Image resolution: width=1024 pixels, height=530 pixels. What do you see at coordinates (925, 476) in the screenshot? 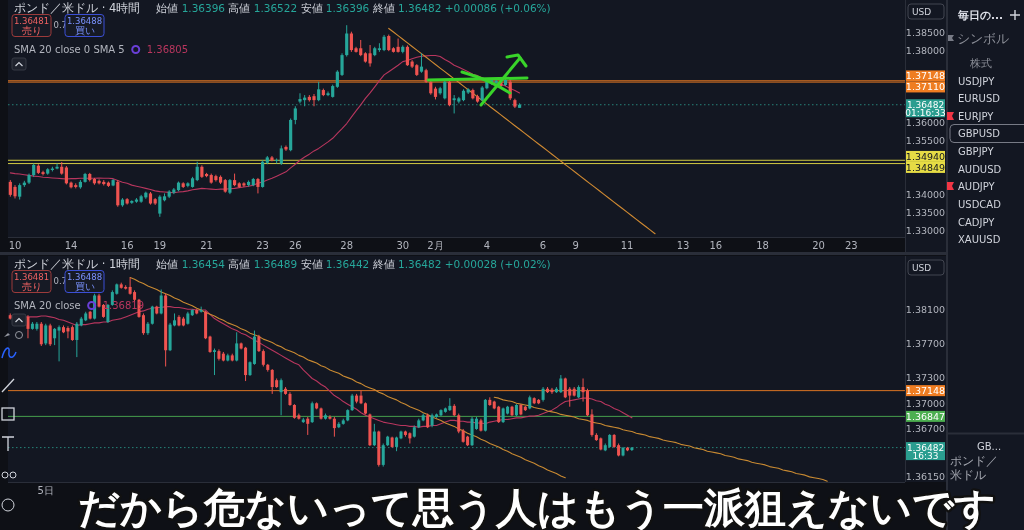
I see `y-tick-label: 1.36150` at bounding box center [925, 476].